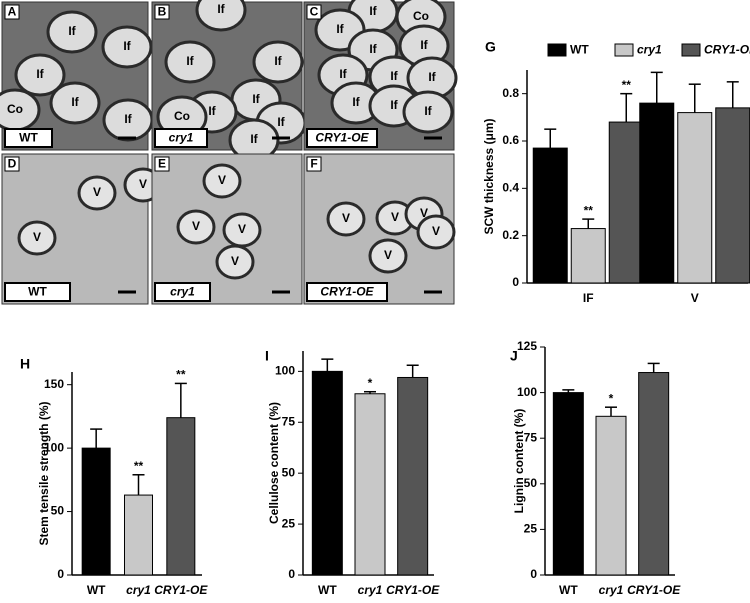 The image size is (750, 603). I want to click on x-tick-label: V, so click(695, 298).